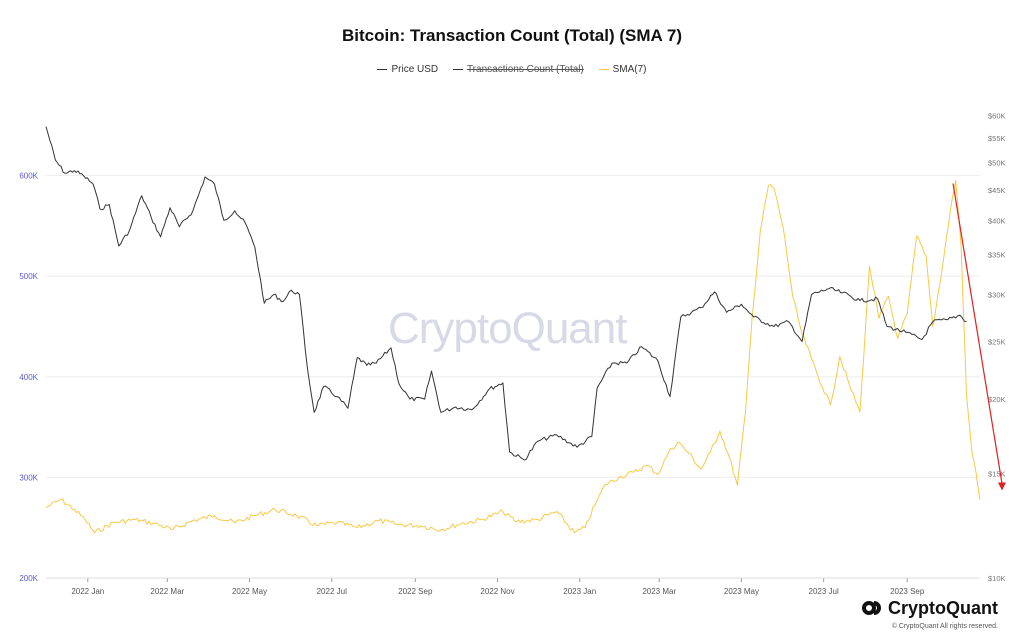 The image size is (1024, 642). Describe the element at coordinates (977, 333) in the screenshot. I see `trend-arrow-line` at that location.